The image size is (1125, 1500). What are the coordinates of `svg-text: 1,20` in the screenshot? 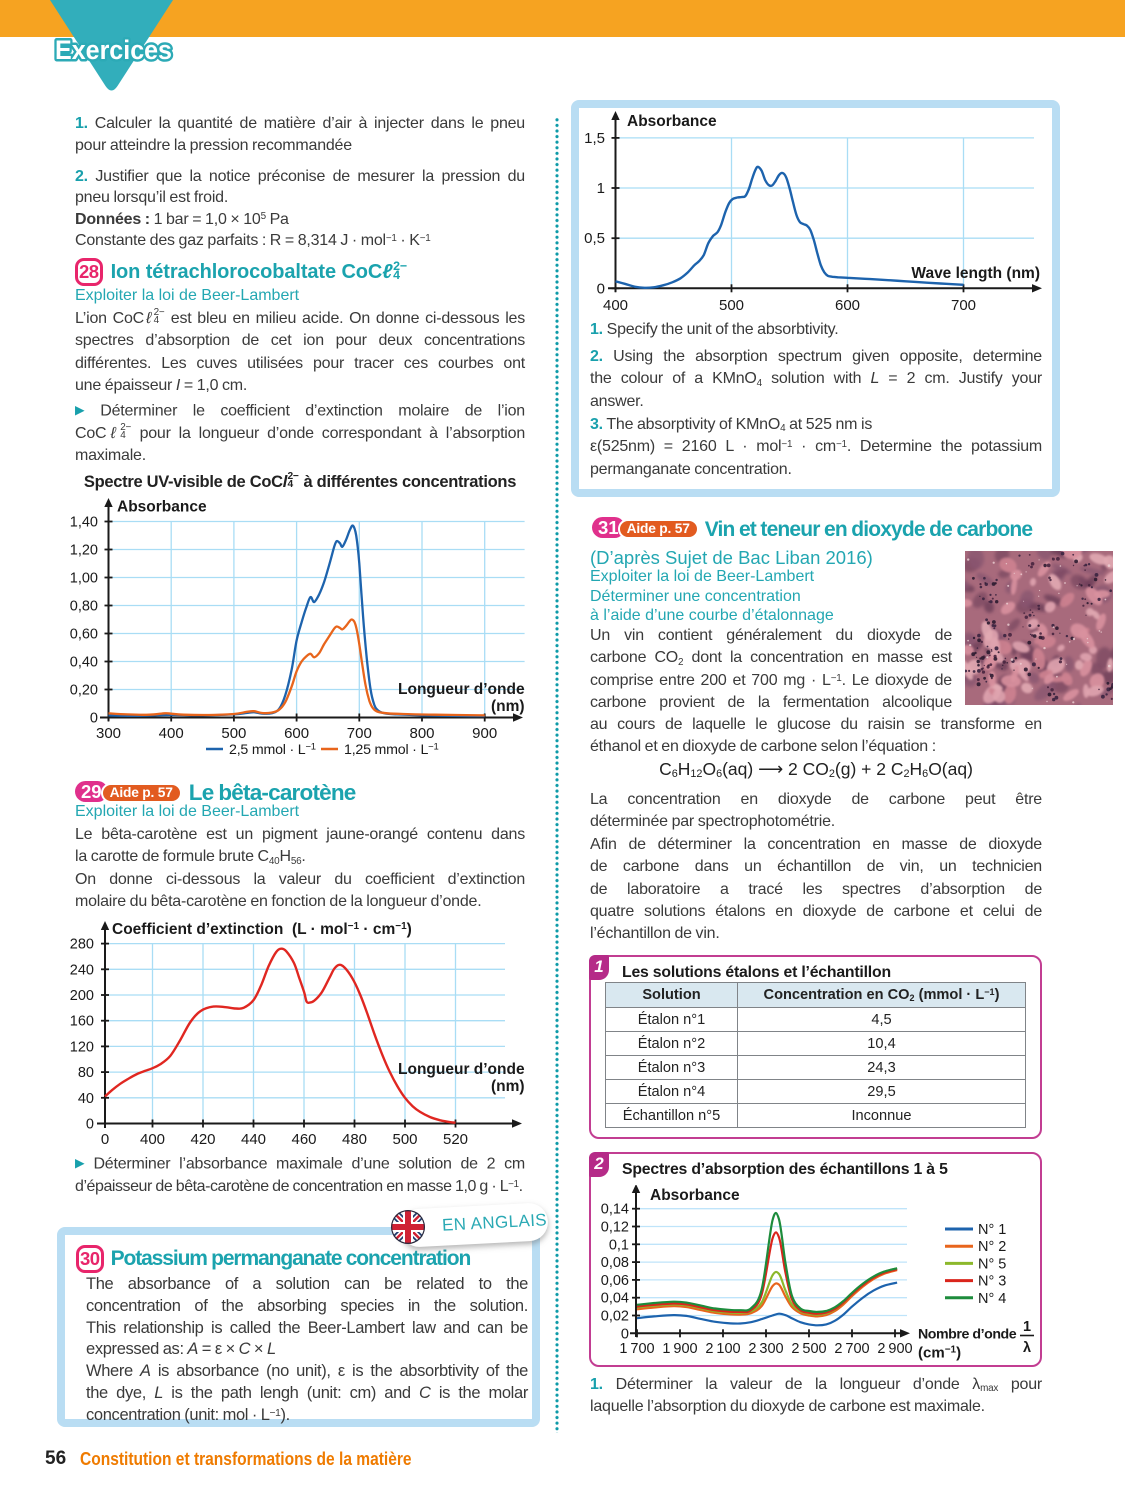 It's located at (84, 551).